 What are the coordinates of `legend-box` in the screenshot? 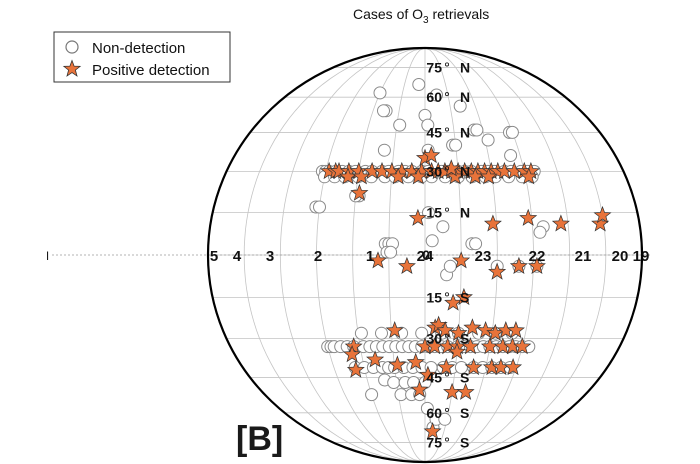 It's located at (142, 57).